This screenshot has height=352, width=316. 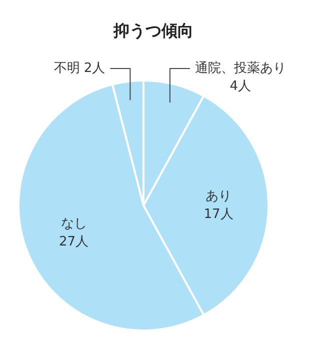 What do you see at coordinates (219, 196) in the screenshot?
I see `slice-label: あり` at bounding box center [219, 196].